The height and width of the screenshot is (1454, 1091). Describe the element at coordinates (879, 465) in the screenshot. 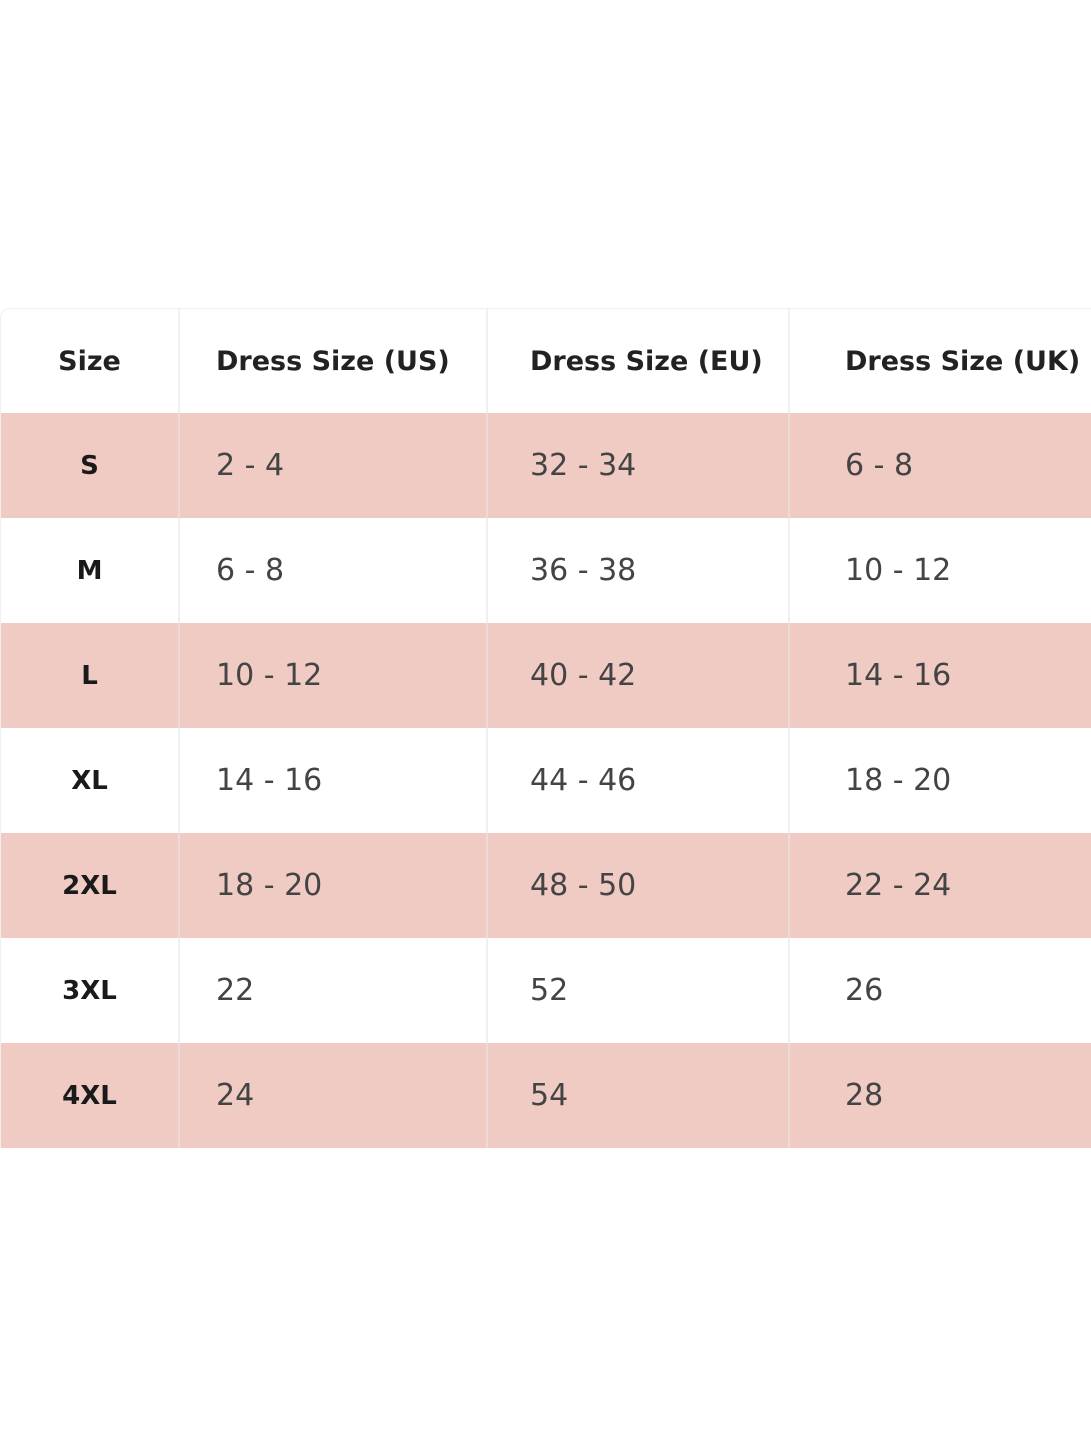

I see `cell-uk: 6 - 8` at that location.